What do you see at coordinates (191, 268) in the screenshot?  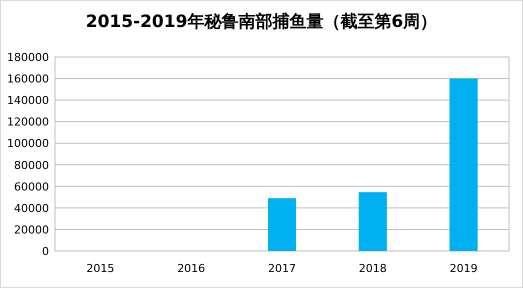 I see `x-tick-label: 2016` at bounding box center [191, 268].